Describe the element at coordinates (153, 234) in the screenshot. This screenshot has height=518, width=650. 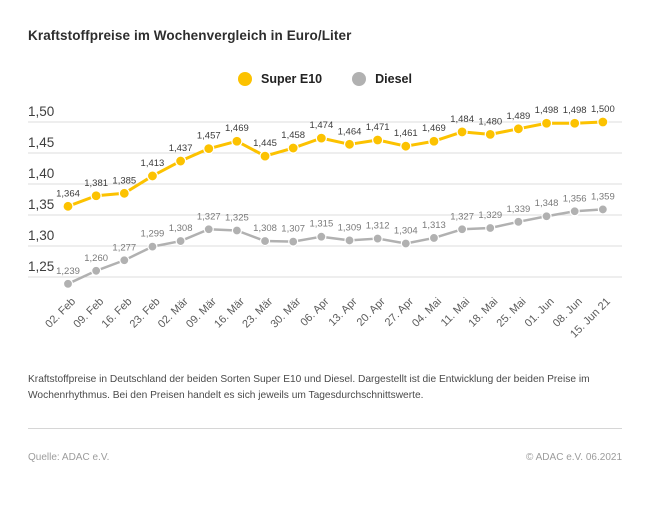
I see `data-label-diesel: 1,299` at that location.